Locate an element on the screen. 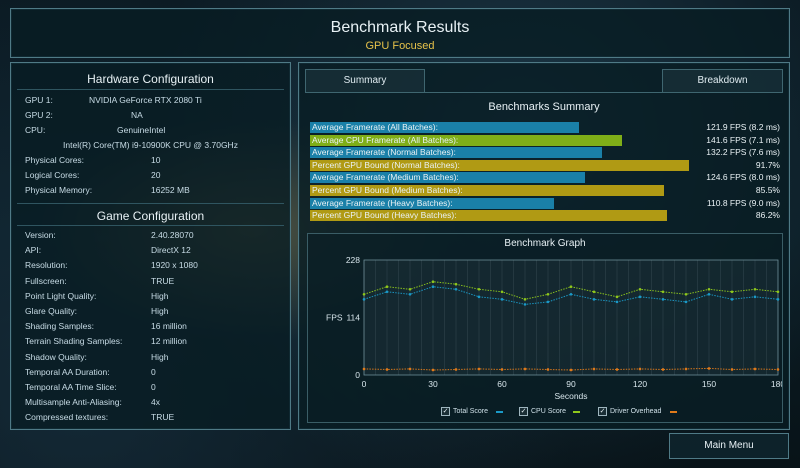 The image size is (800, 468). page-subtitle: GPU Focused is located at coordinates (400, 46).